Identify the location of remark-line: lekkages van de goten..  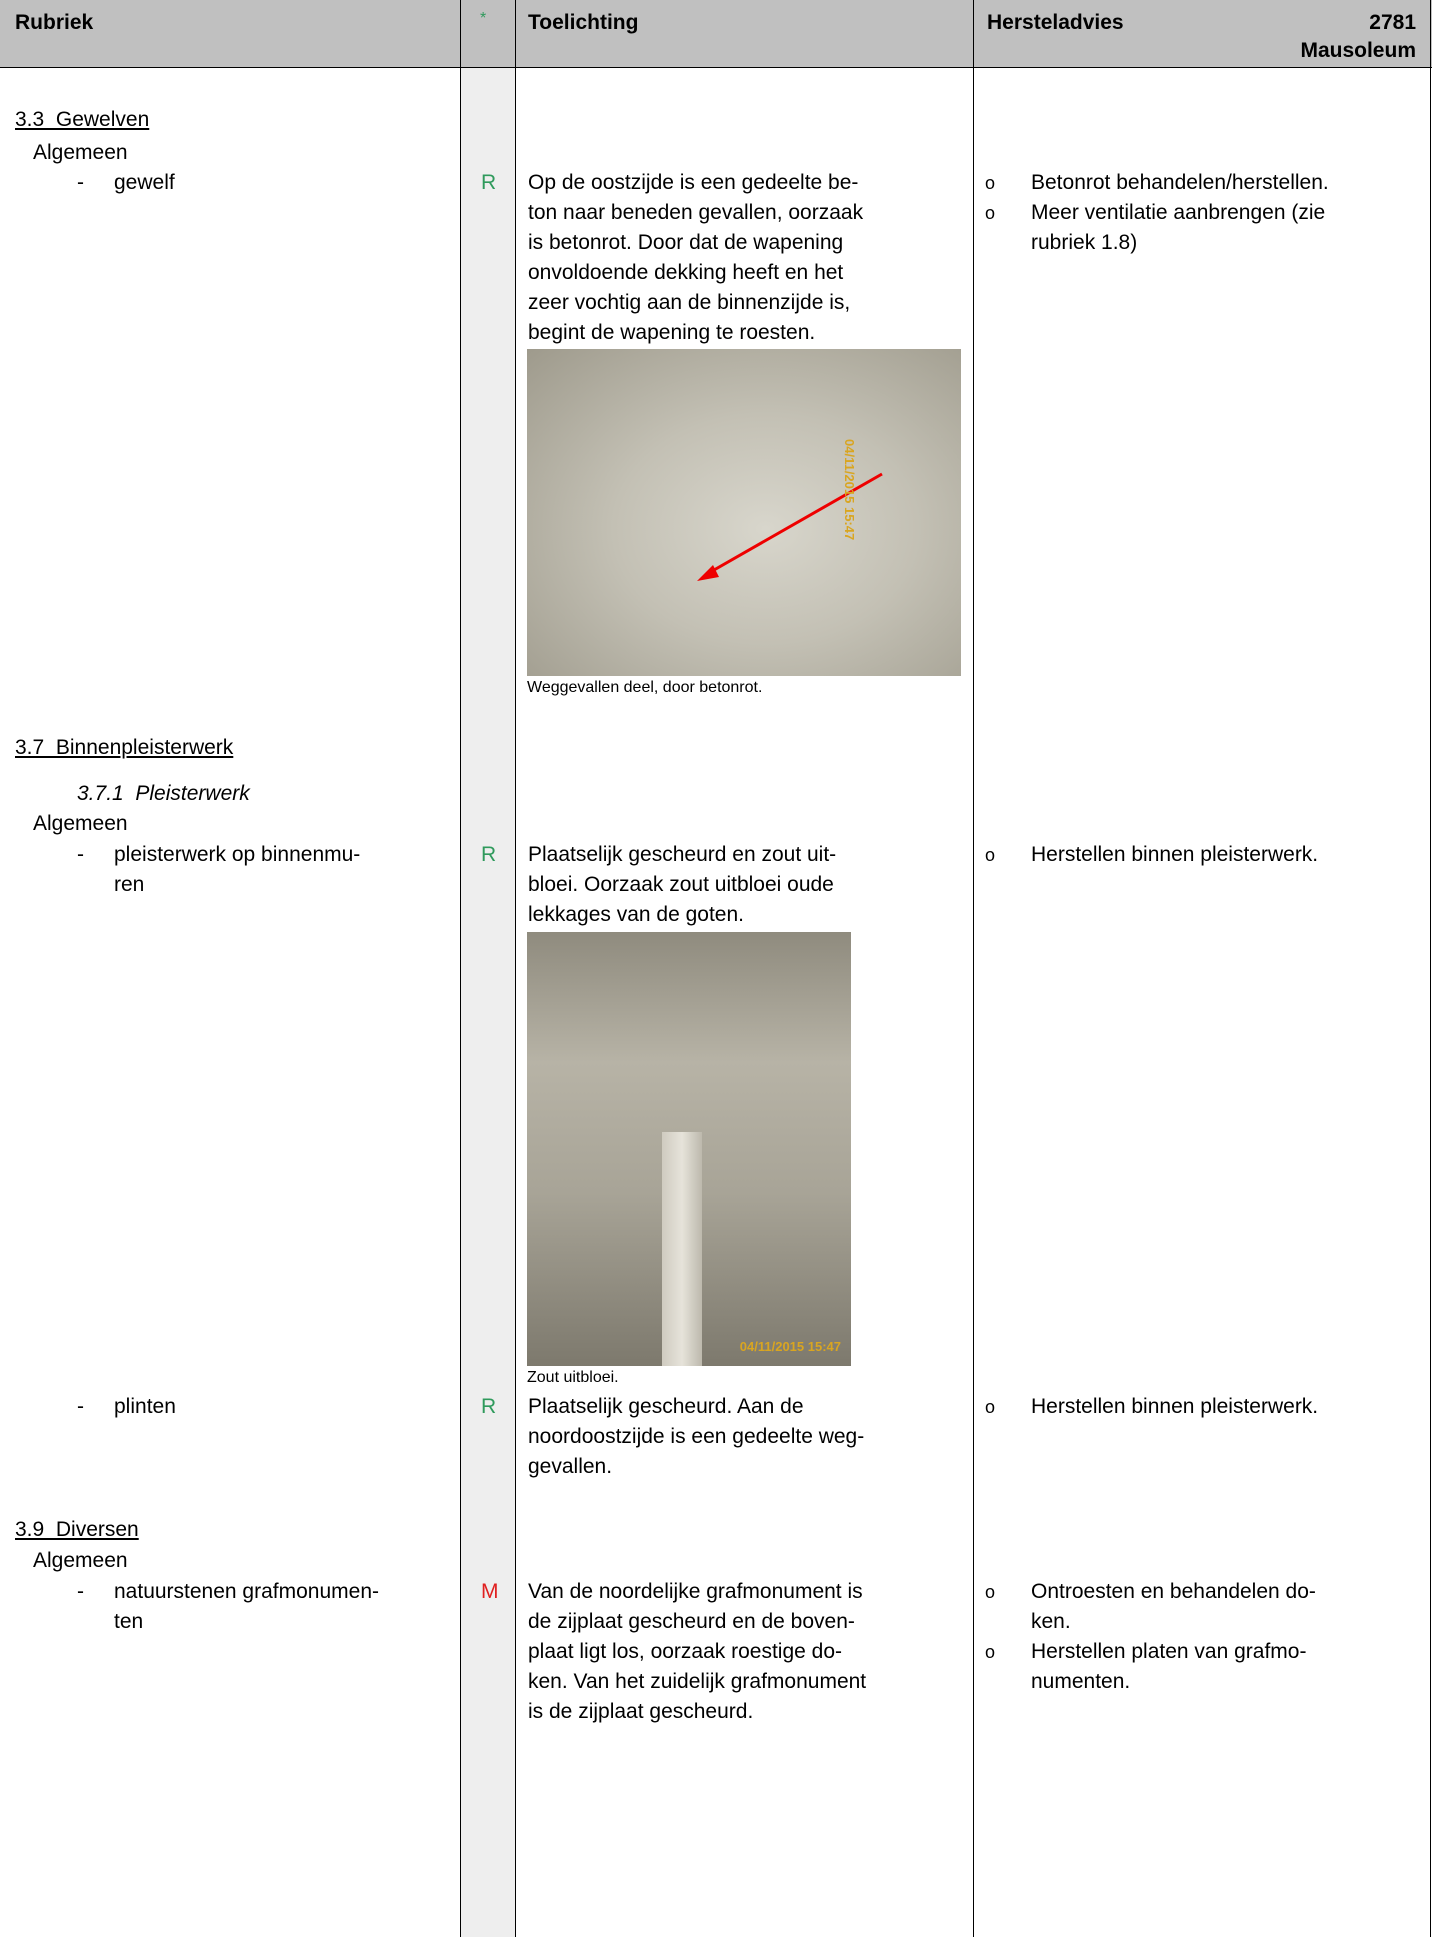
(636, 914).